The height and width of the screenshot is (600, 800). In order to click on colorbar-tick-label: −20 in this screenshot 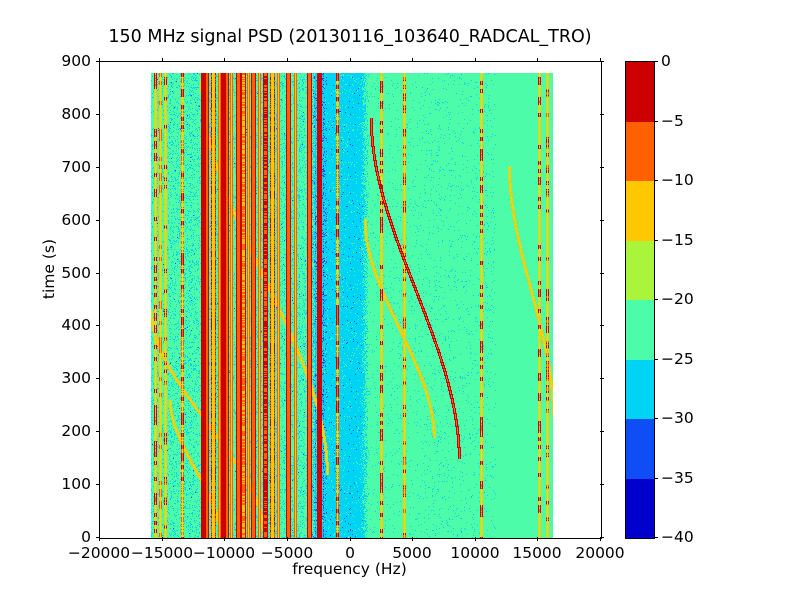, I will do `click(677, 299)`.